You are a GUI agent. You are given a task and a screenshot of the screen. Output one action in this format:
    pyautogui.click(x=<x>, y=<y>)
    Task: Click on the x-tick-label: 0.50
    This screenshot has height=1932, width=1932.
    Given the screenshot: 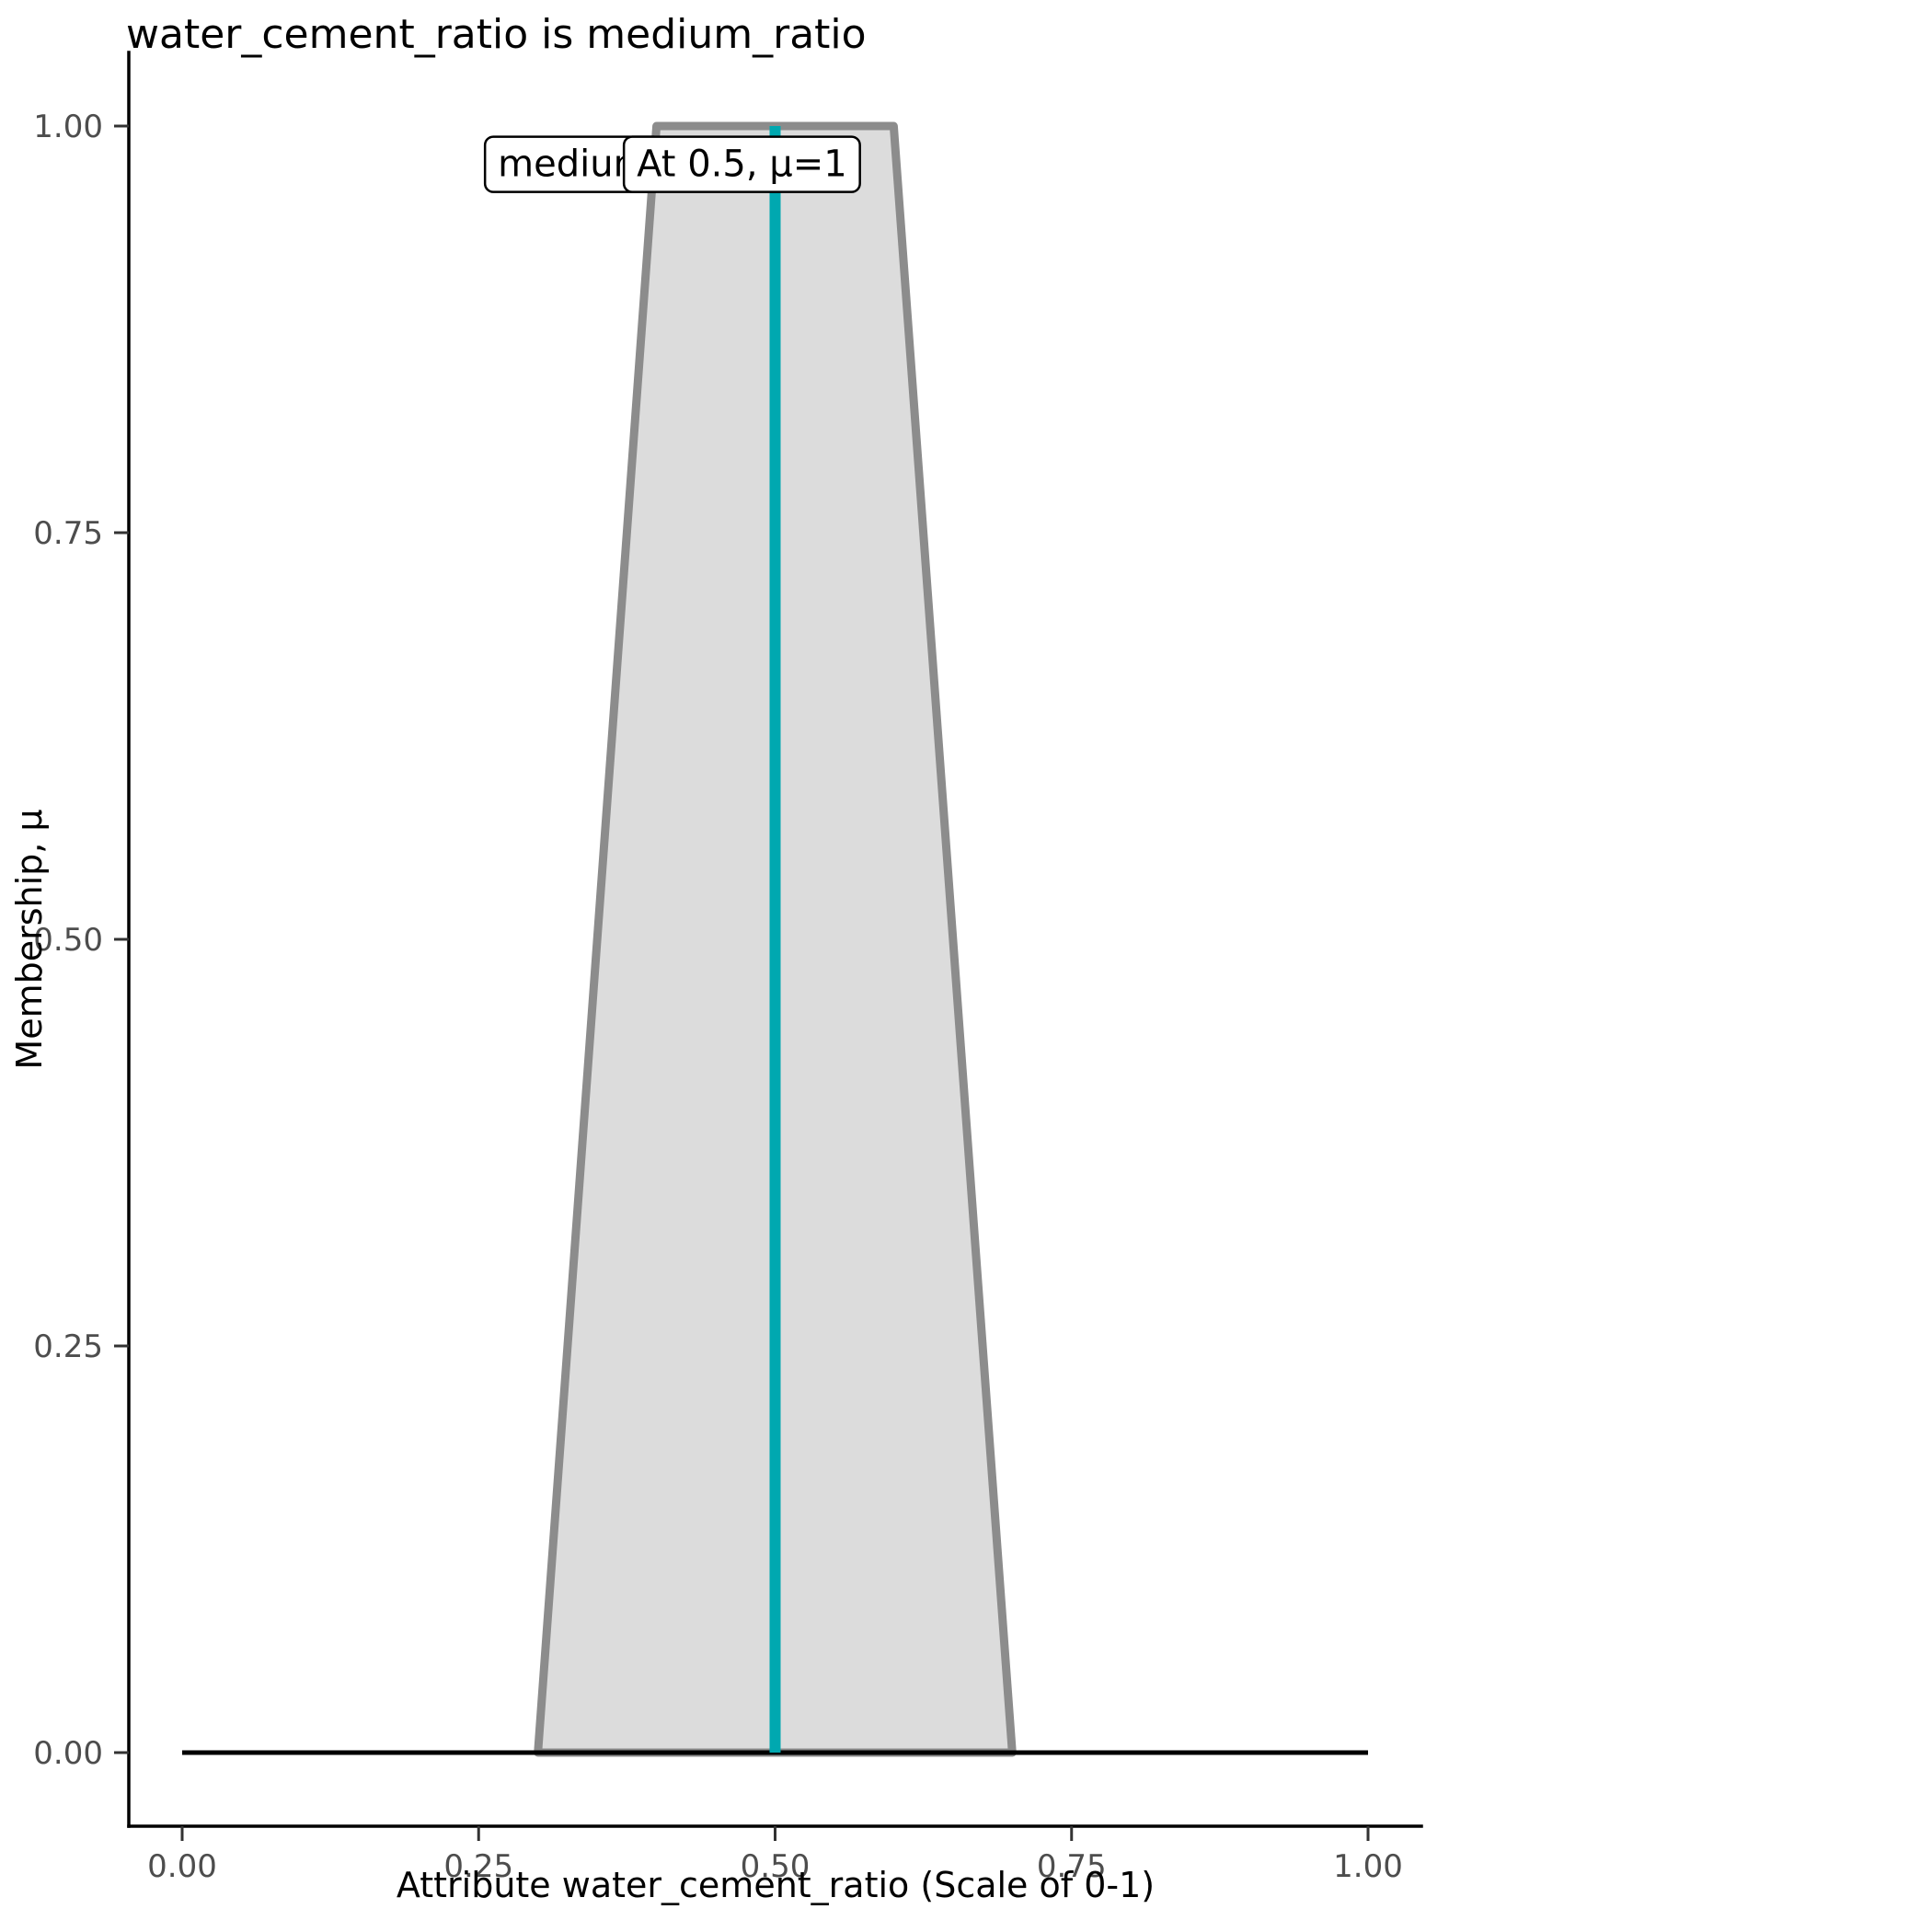 What is the action you would take?
    pyautogui.click(x=776, y=1866)
    